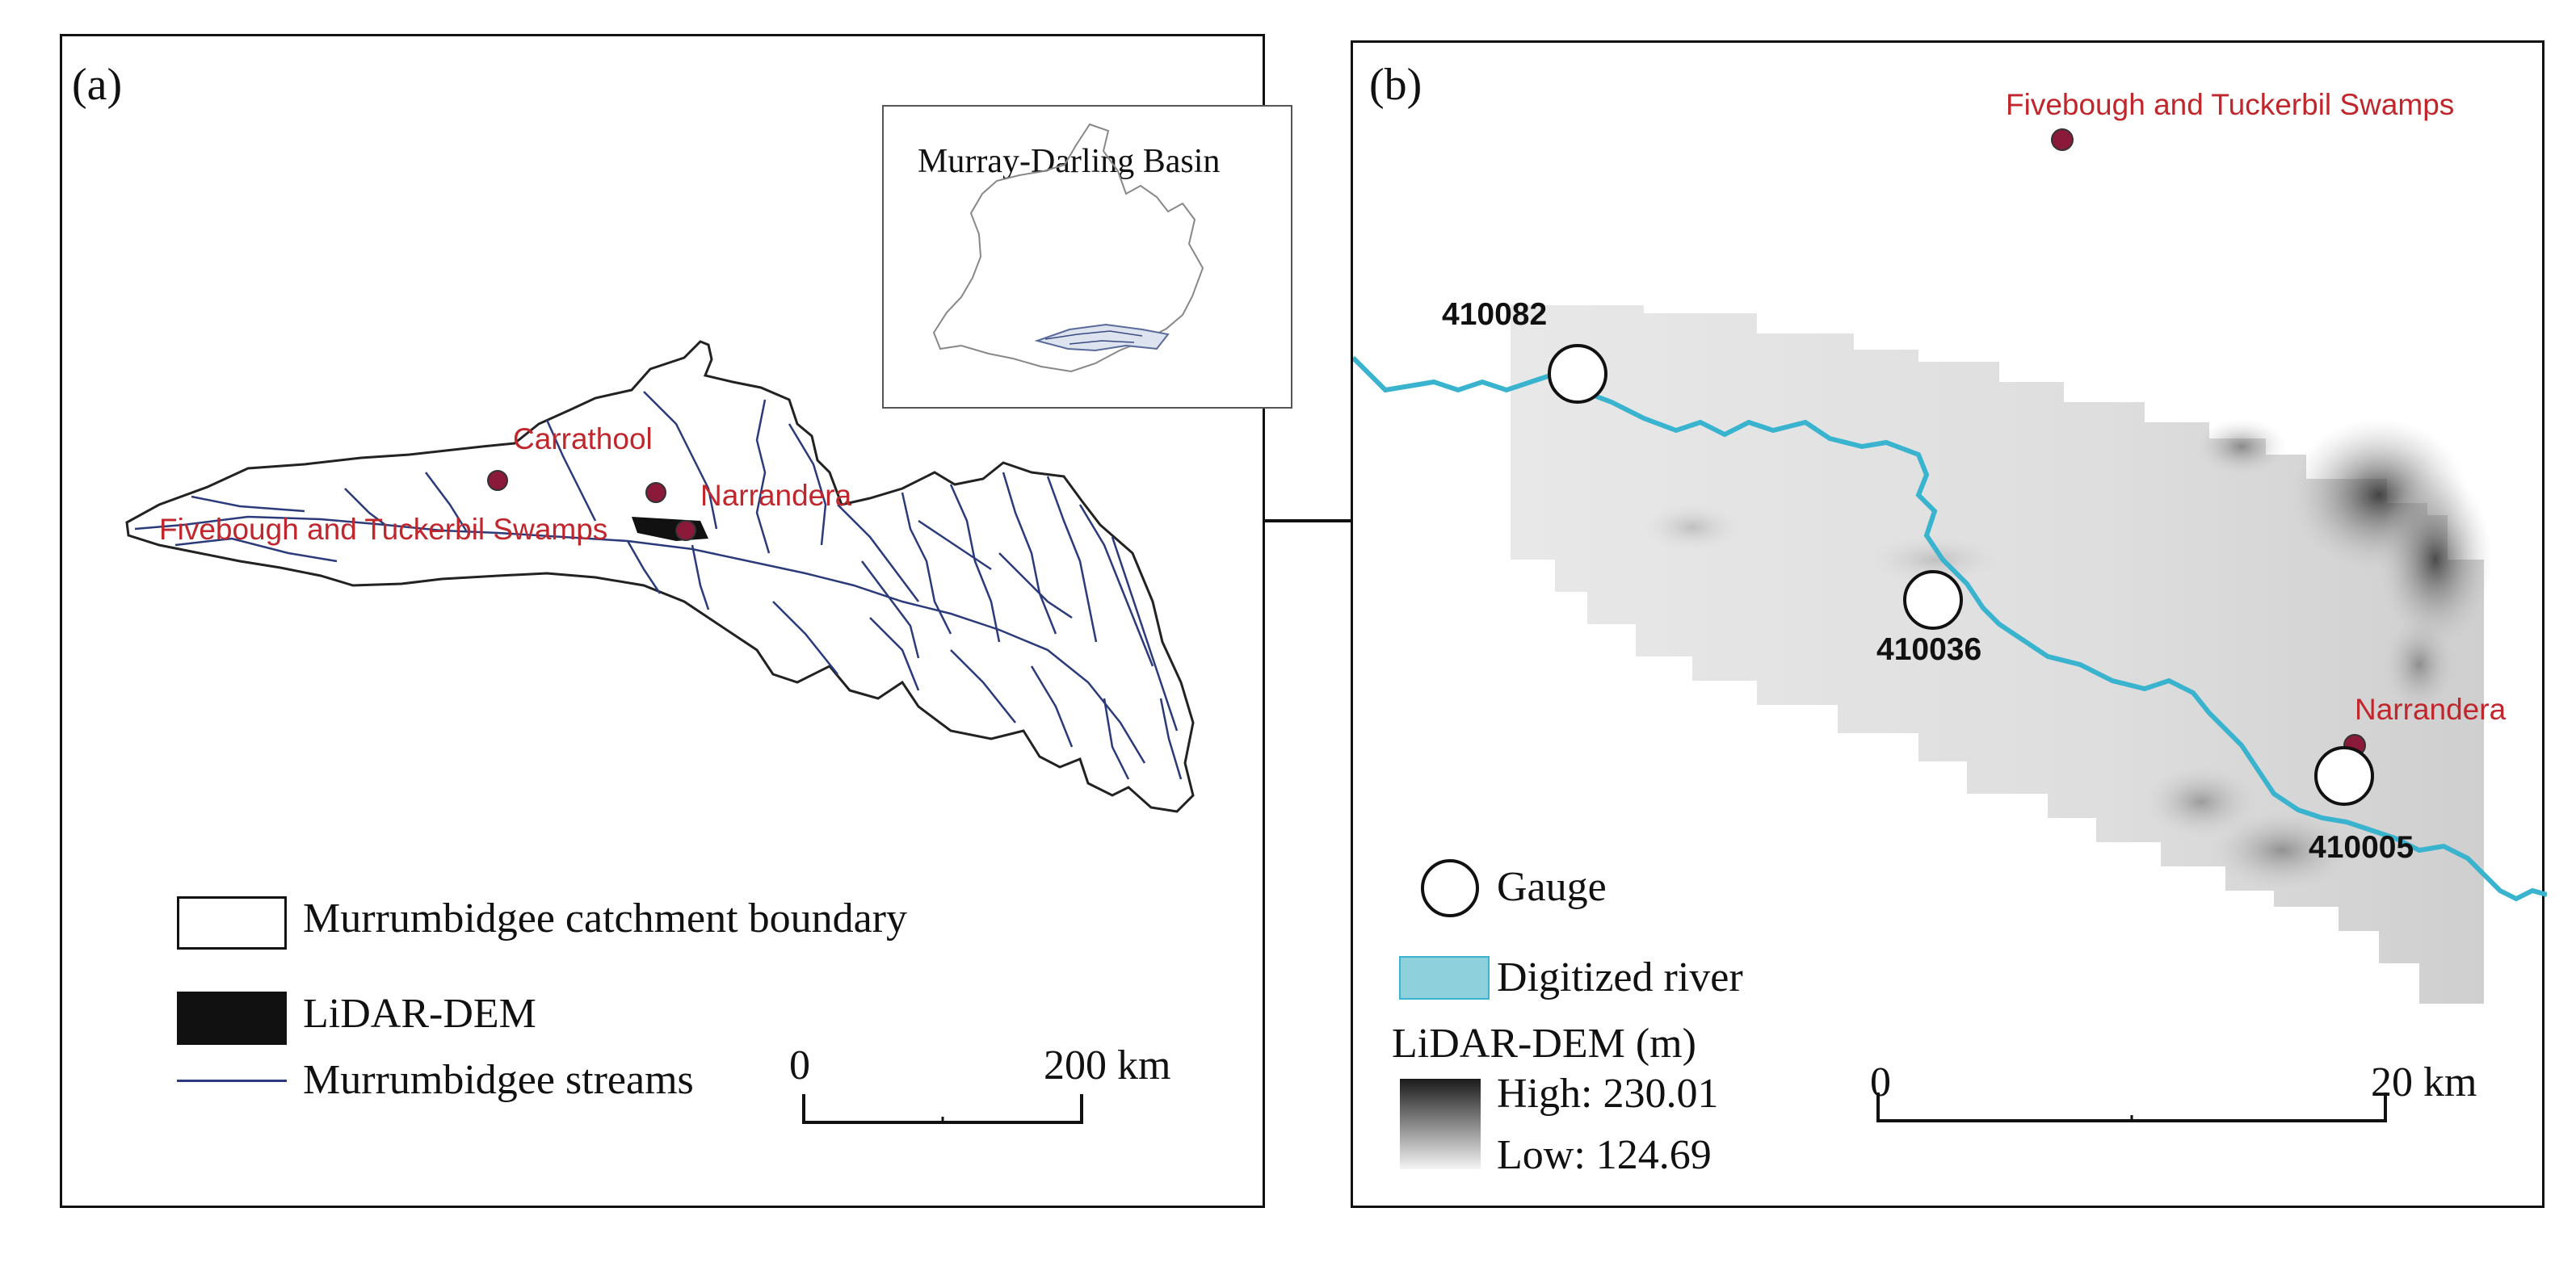 Image resolution: width=2576 pixels, height=1275 pixels. What do you see at coordinates (1552, 887) in the screenshot?
I see `legend-gauge-label: Gauge` at bounding box center [1552, 887].